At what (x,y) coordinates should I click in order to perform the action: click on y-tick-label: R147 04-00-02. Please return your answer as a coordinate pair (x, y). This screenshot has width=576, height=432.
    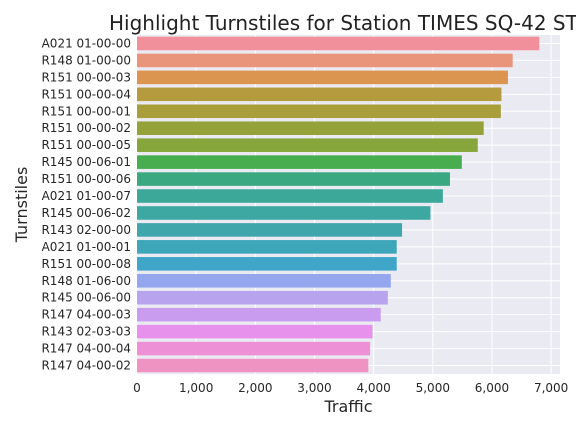
    Looking at the image, I should click on (86, 366).